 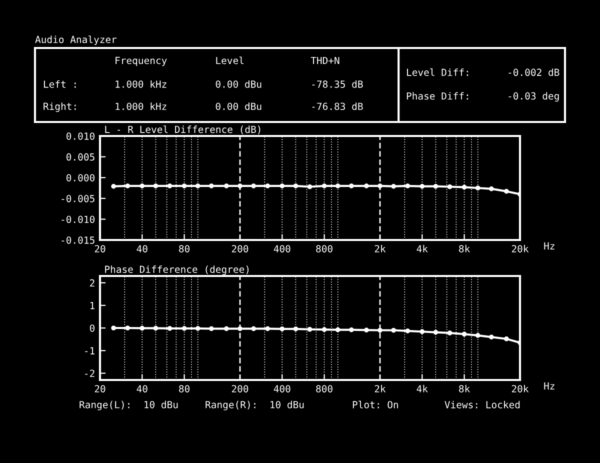 What do you see at coordinates (80, 136) in the screenshot?
I see `y-tick-label: 0.010` at bounding box center [80, 136].